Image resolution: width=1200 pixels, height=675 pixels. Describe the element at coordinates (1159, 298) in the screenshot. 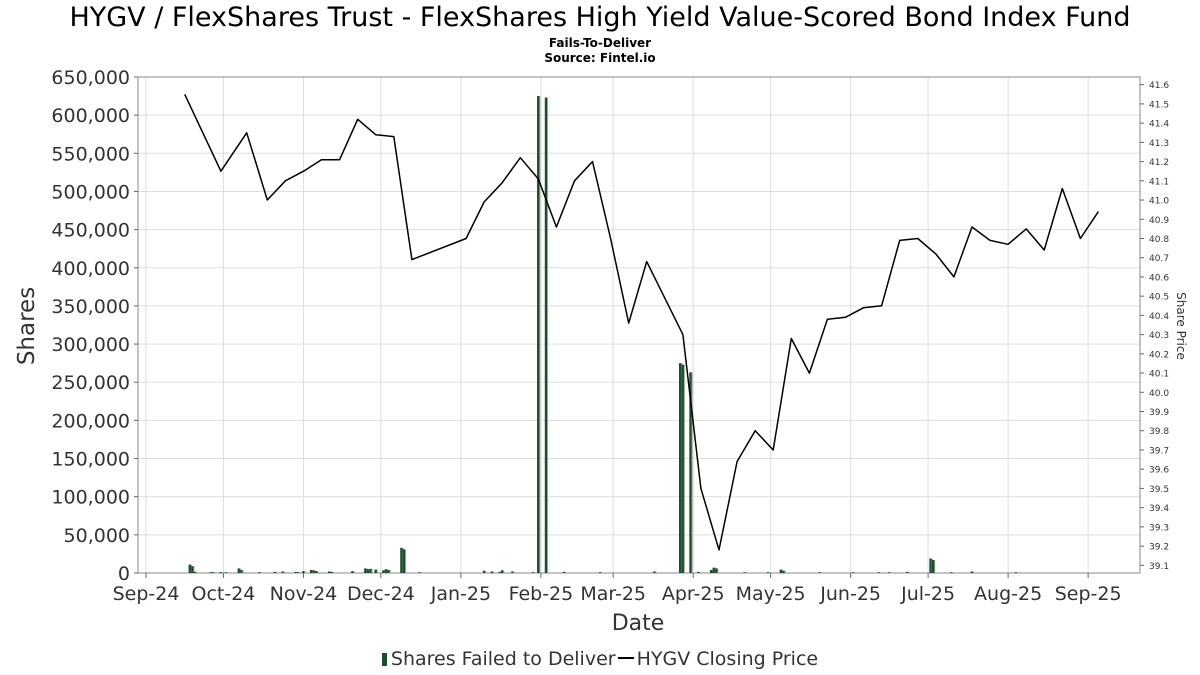

I see `y2-tick-label: 40.5` at that location.